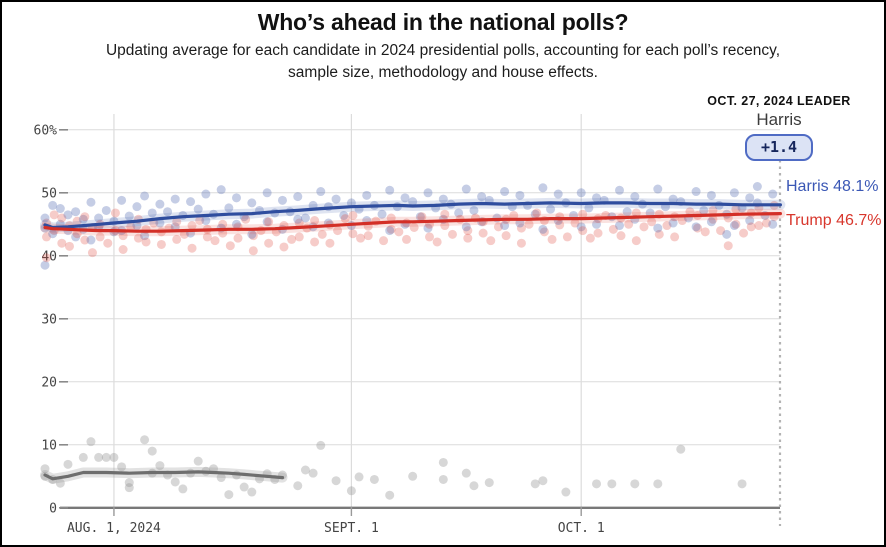 The height and width of the screenshot is (547, 886). What do you see at coordinates (49, 382) in the screenshot?
I see `y-axis-label: 20` at bounding box center [49, 382].